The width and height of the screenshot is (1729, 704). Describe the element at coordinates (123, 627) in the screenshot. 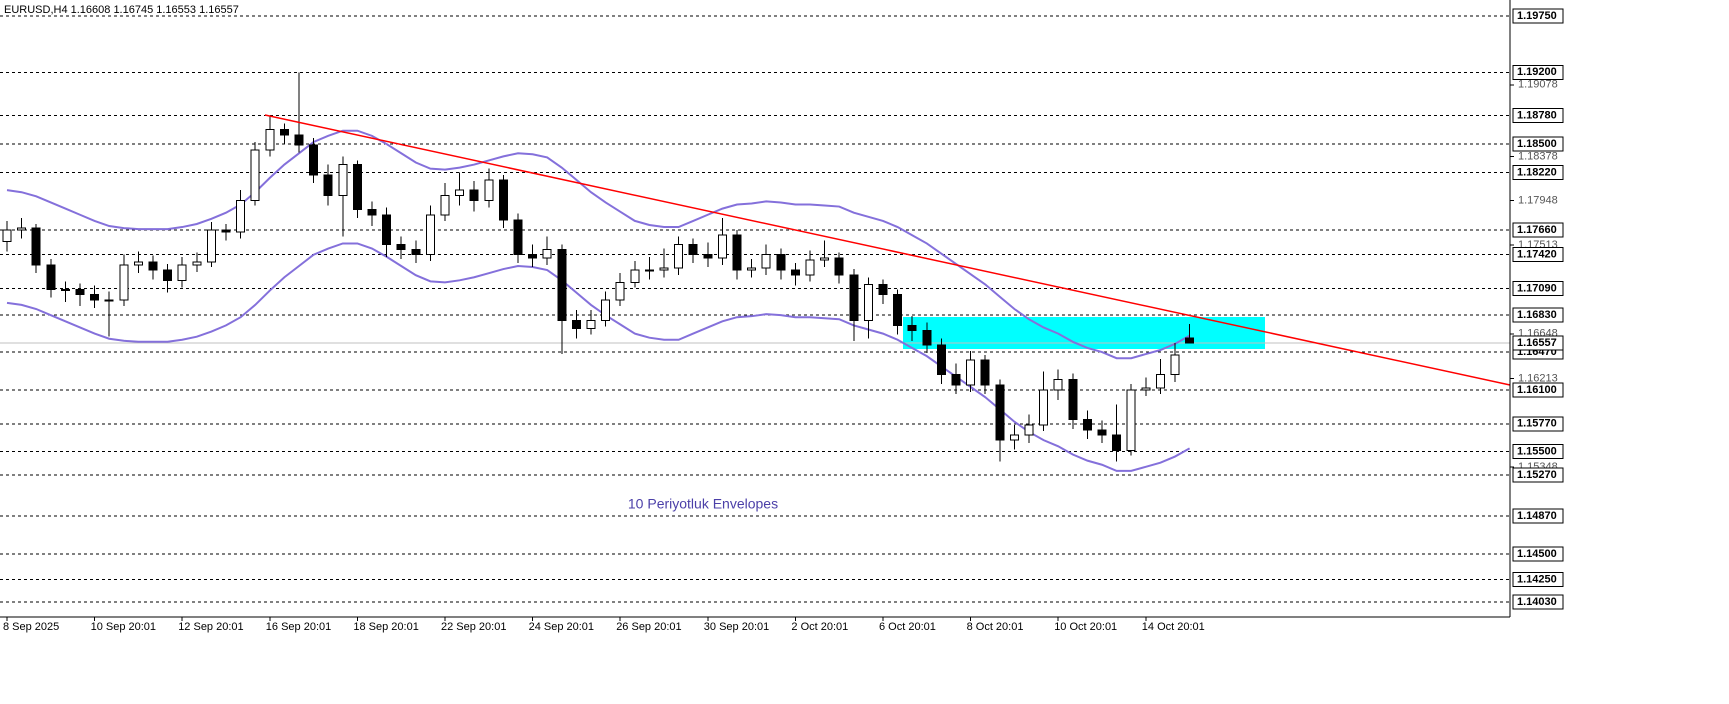

I see `x-tick-label: 10 Sep 20:01` at that location.